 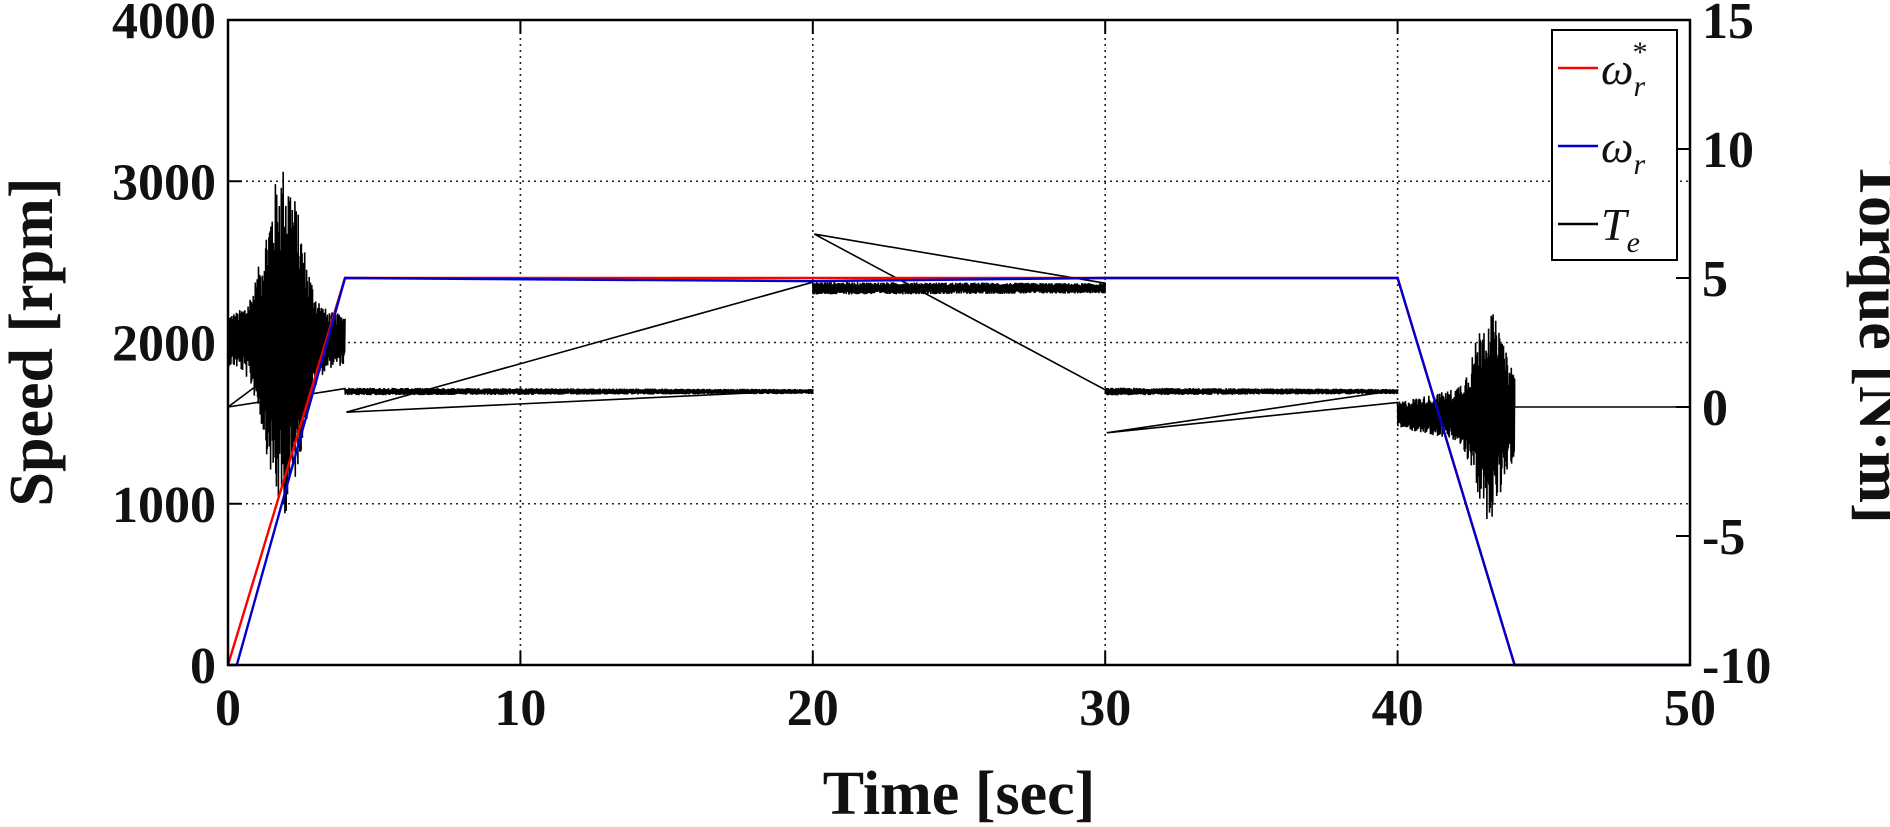 I want to click on right-y-tick-label: 5, so click(x=1715, y=279).